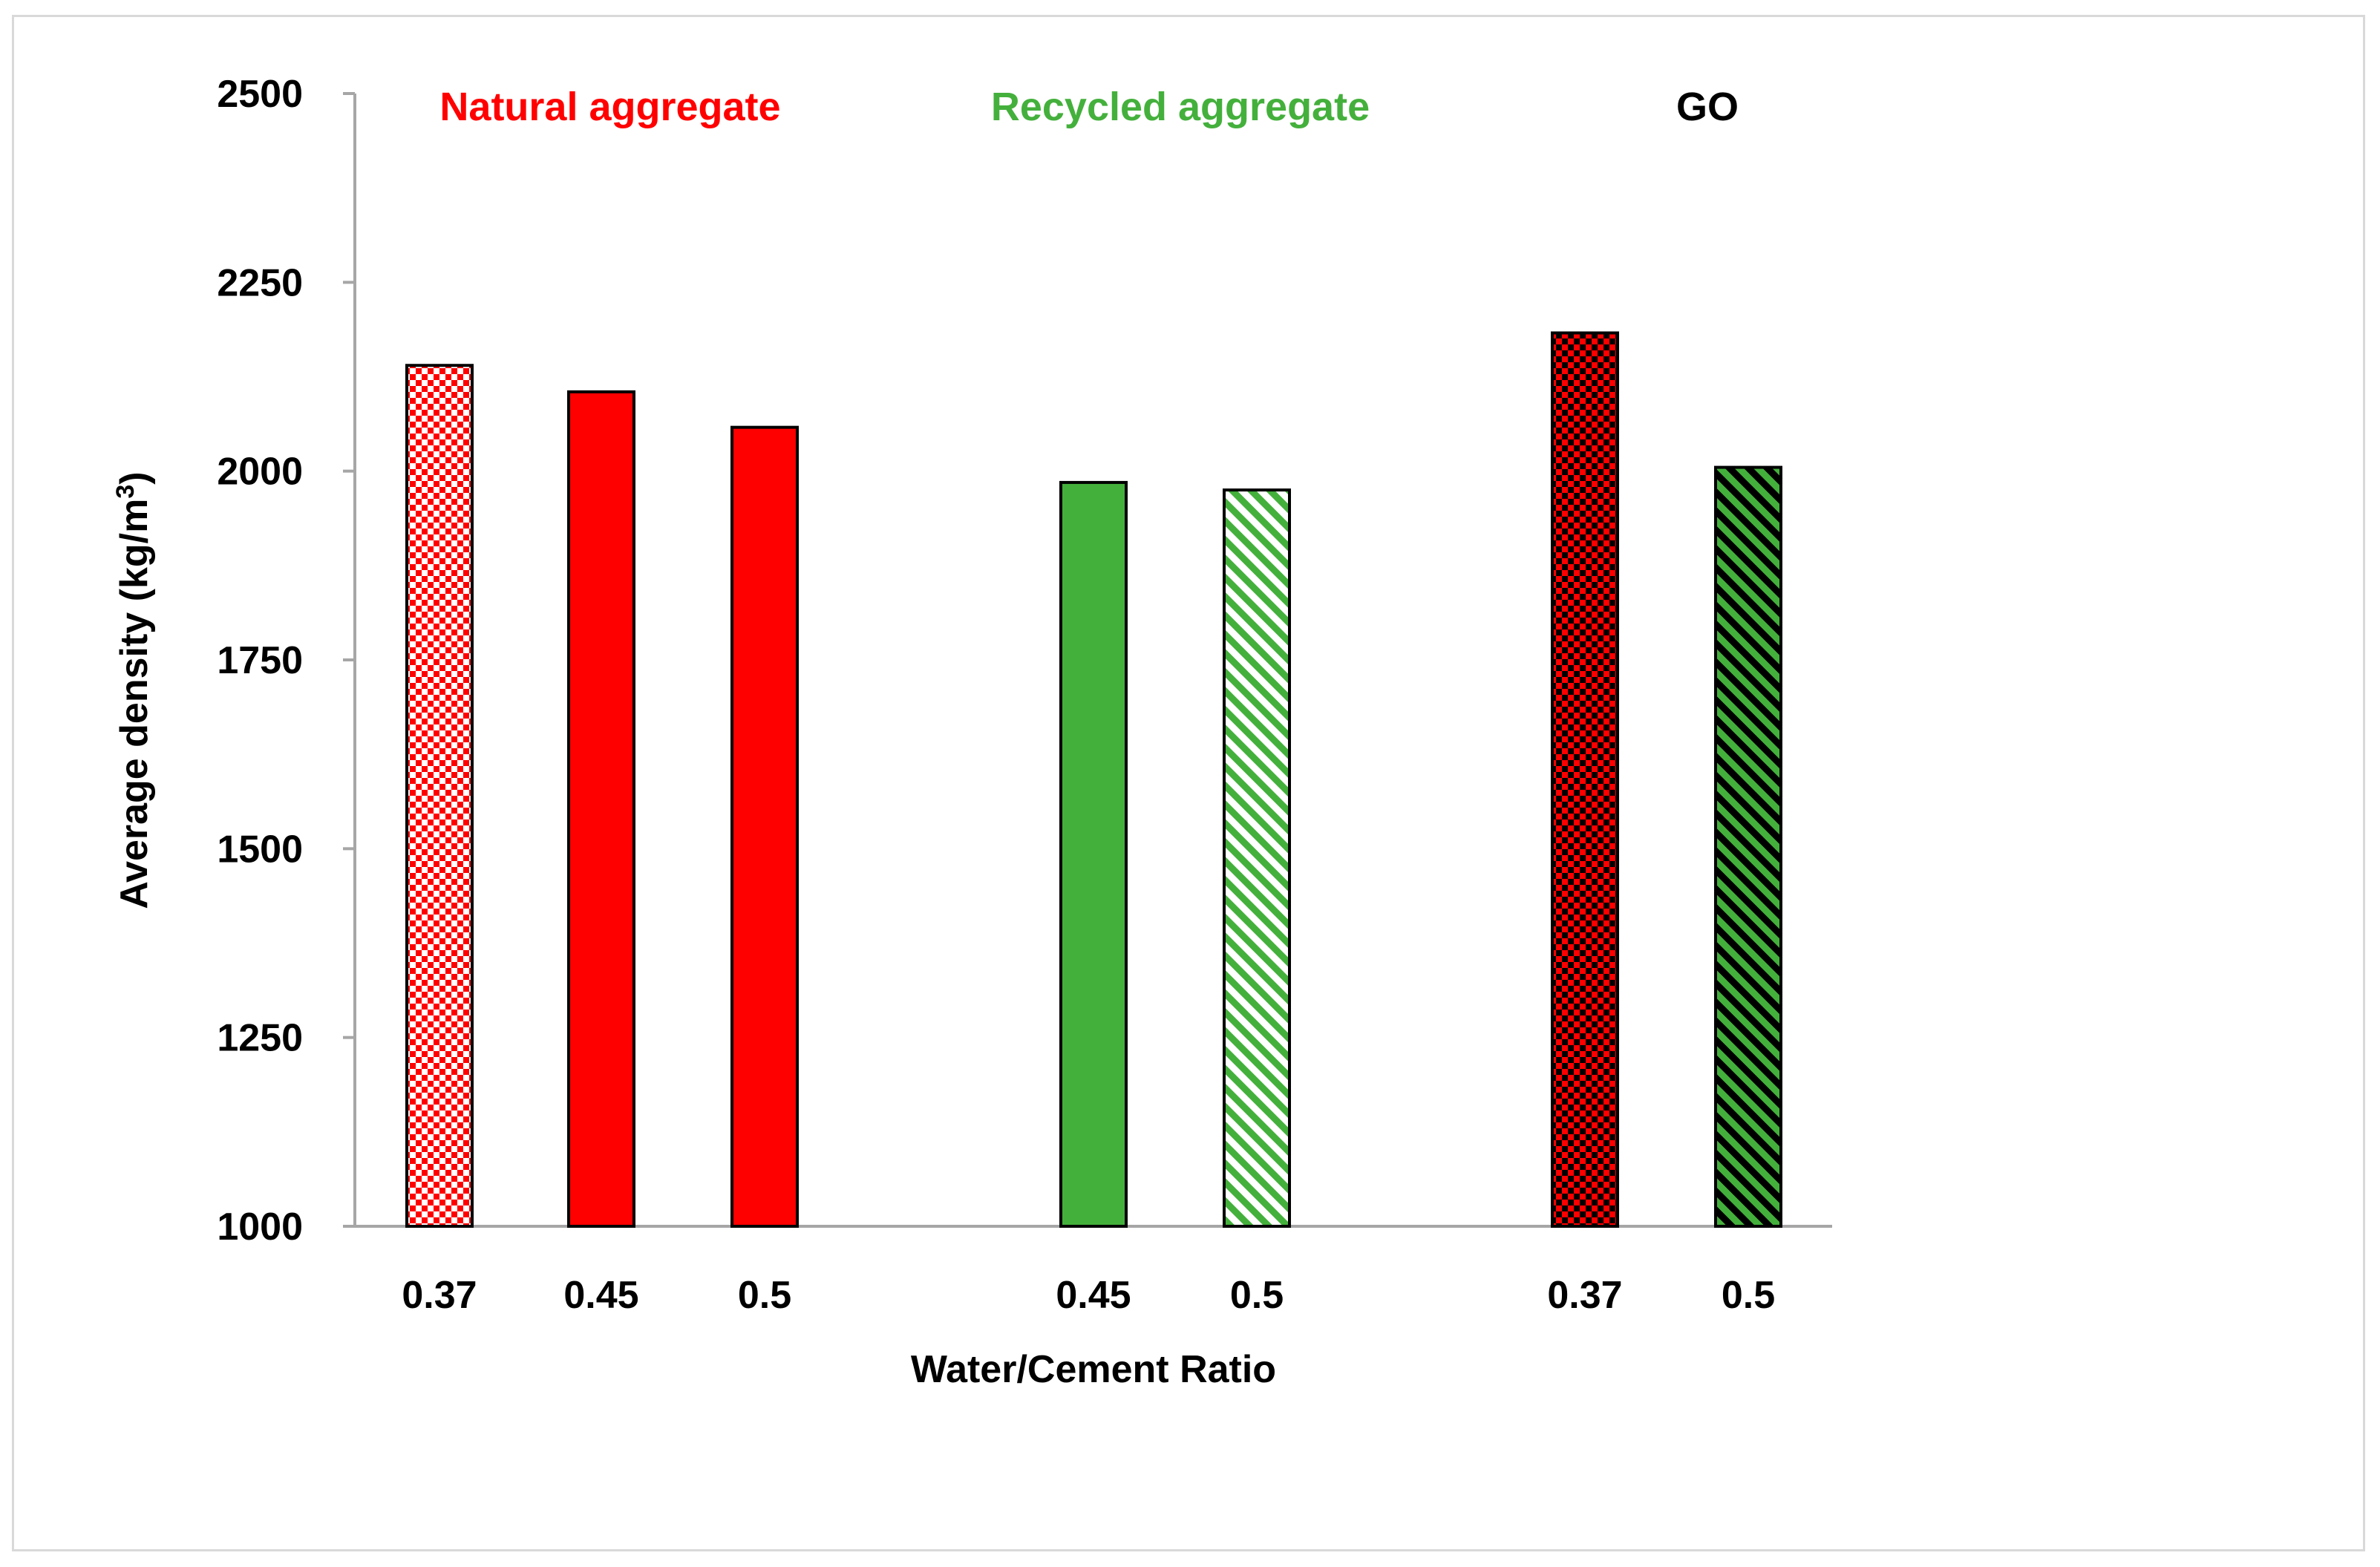 This screenshot has height=1567, width=2380. Describe the element at coordinates (260, 95) in the screenshot. I see `y-tick-label: 2500` at that location.